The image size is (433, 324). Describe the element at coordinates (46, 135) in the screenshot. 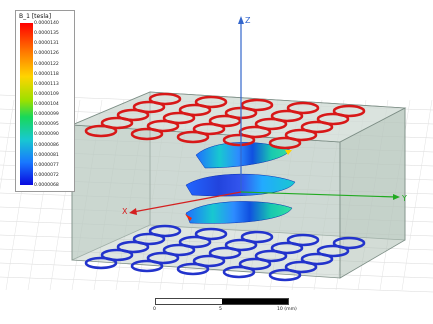

I see `legend-tick-label: 0.0000090` at that location.